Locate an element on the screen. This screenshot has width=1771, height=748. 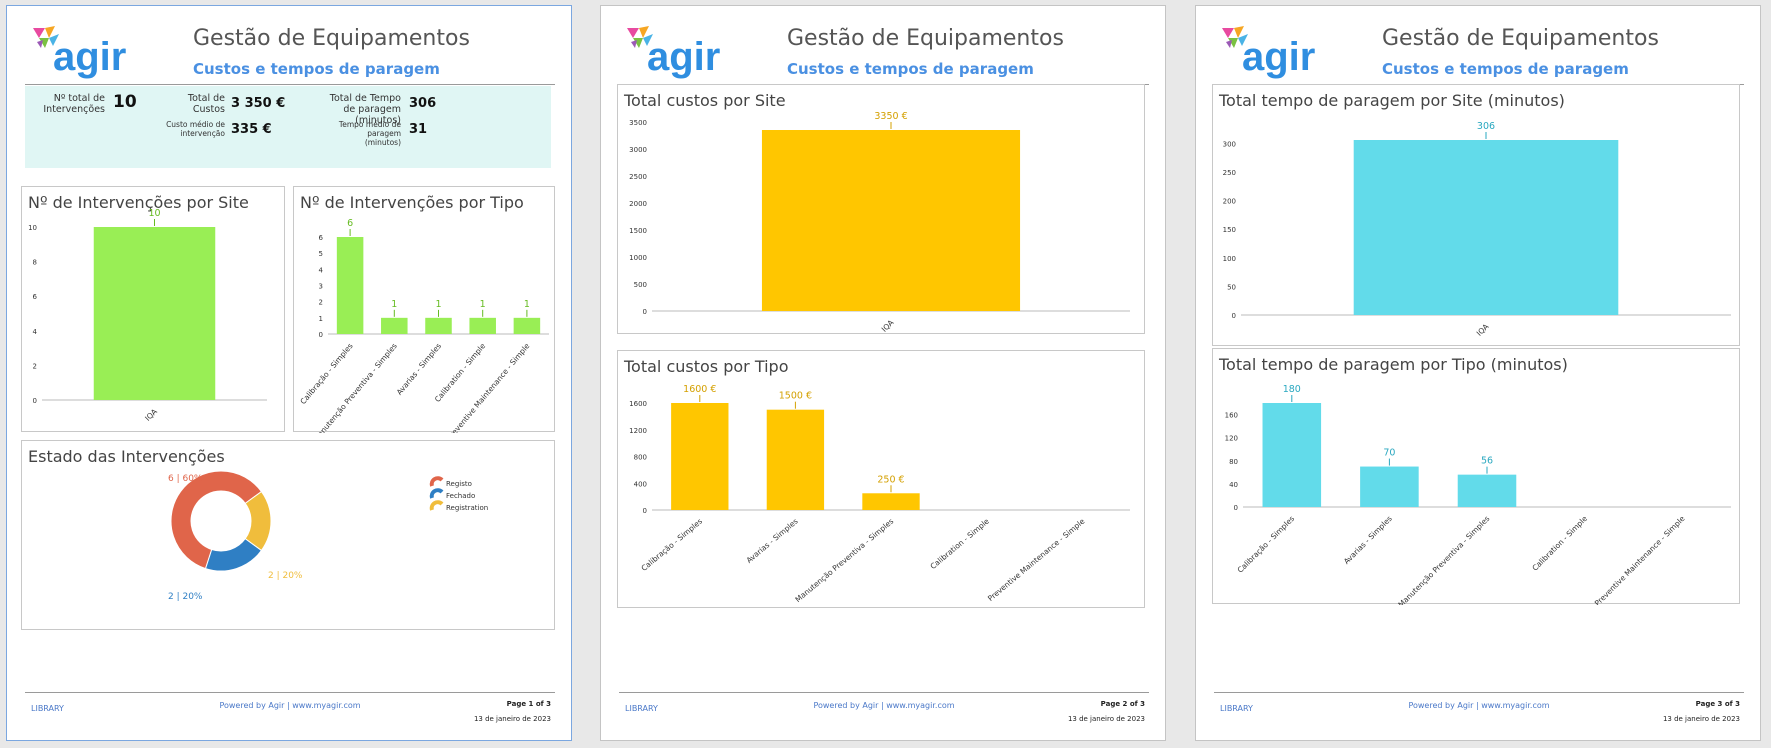
kpi-total-downtime-label: Total de Tempo de paragem (minutos) is located at coordinates (365, 109).